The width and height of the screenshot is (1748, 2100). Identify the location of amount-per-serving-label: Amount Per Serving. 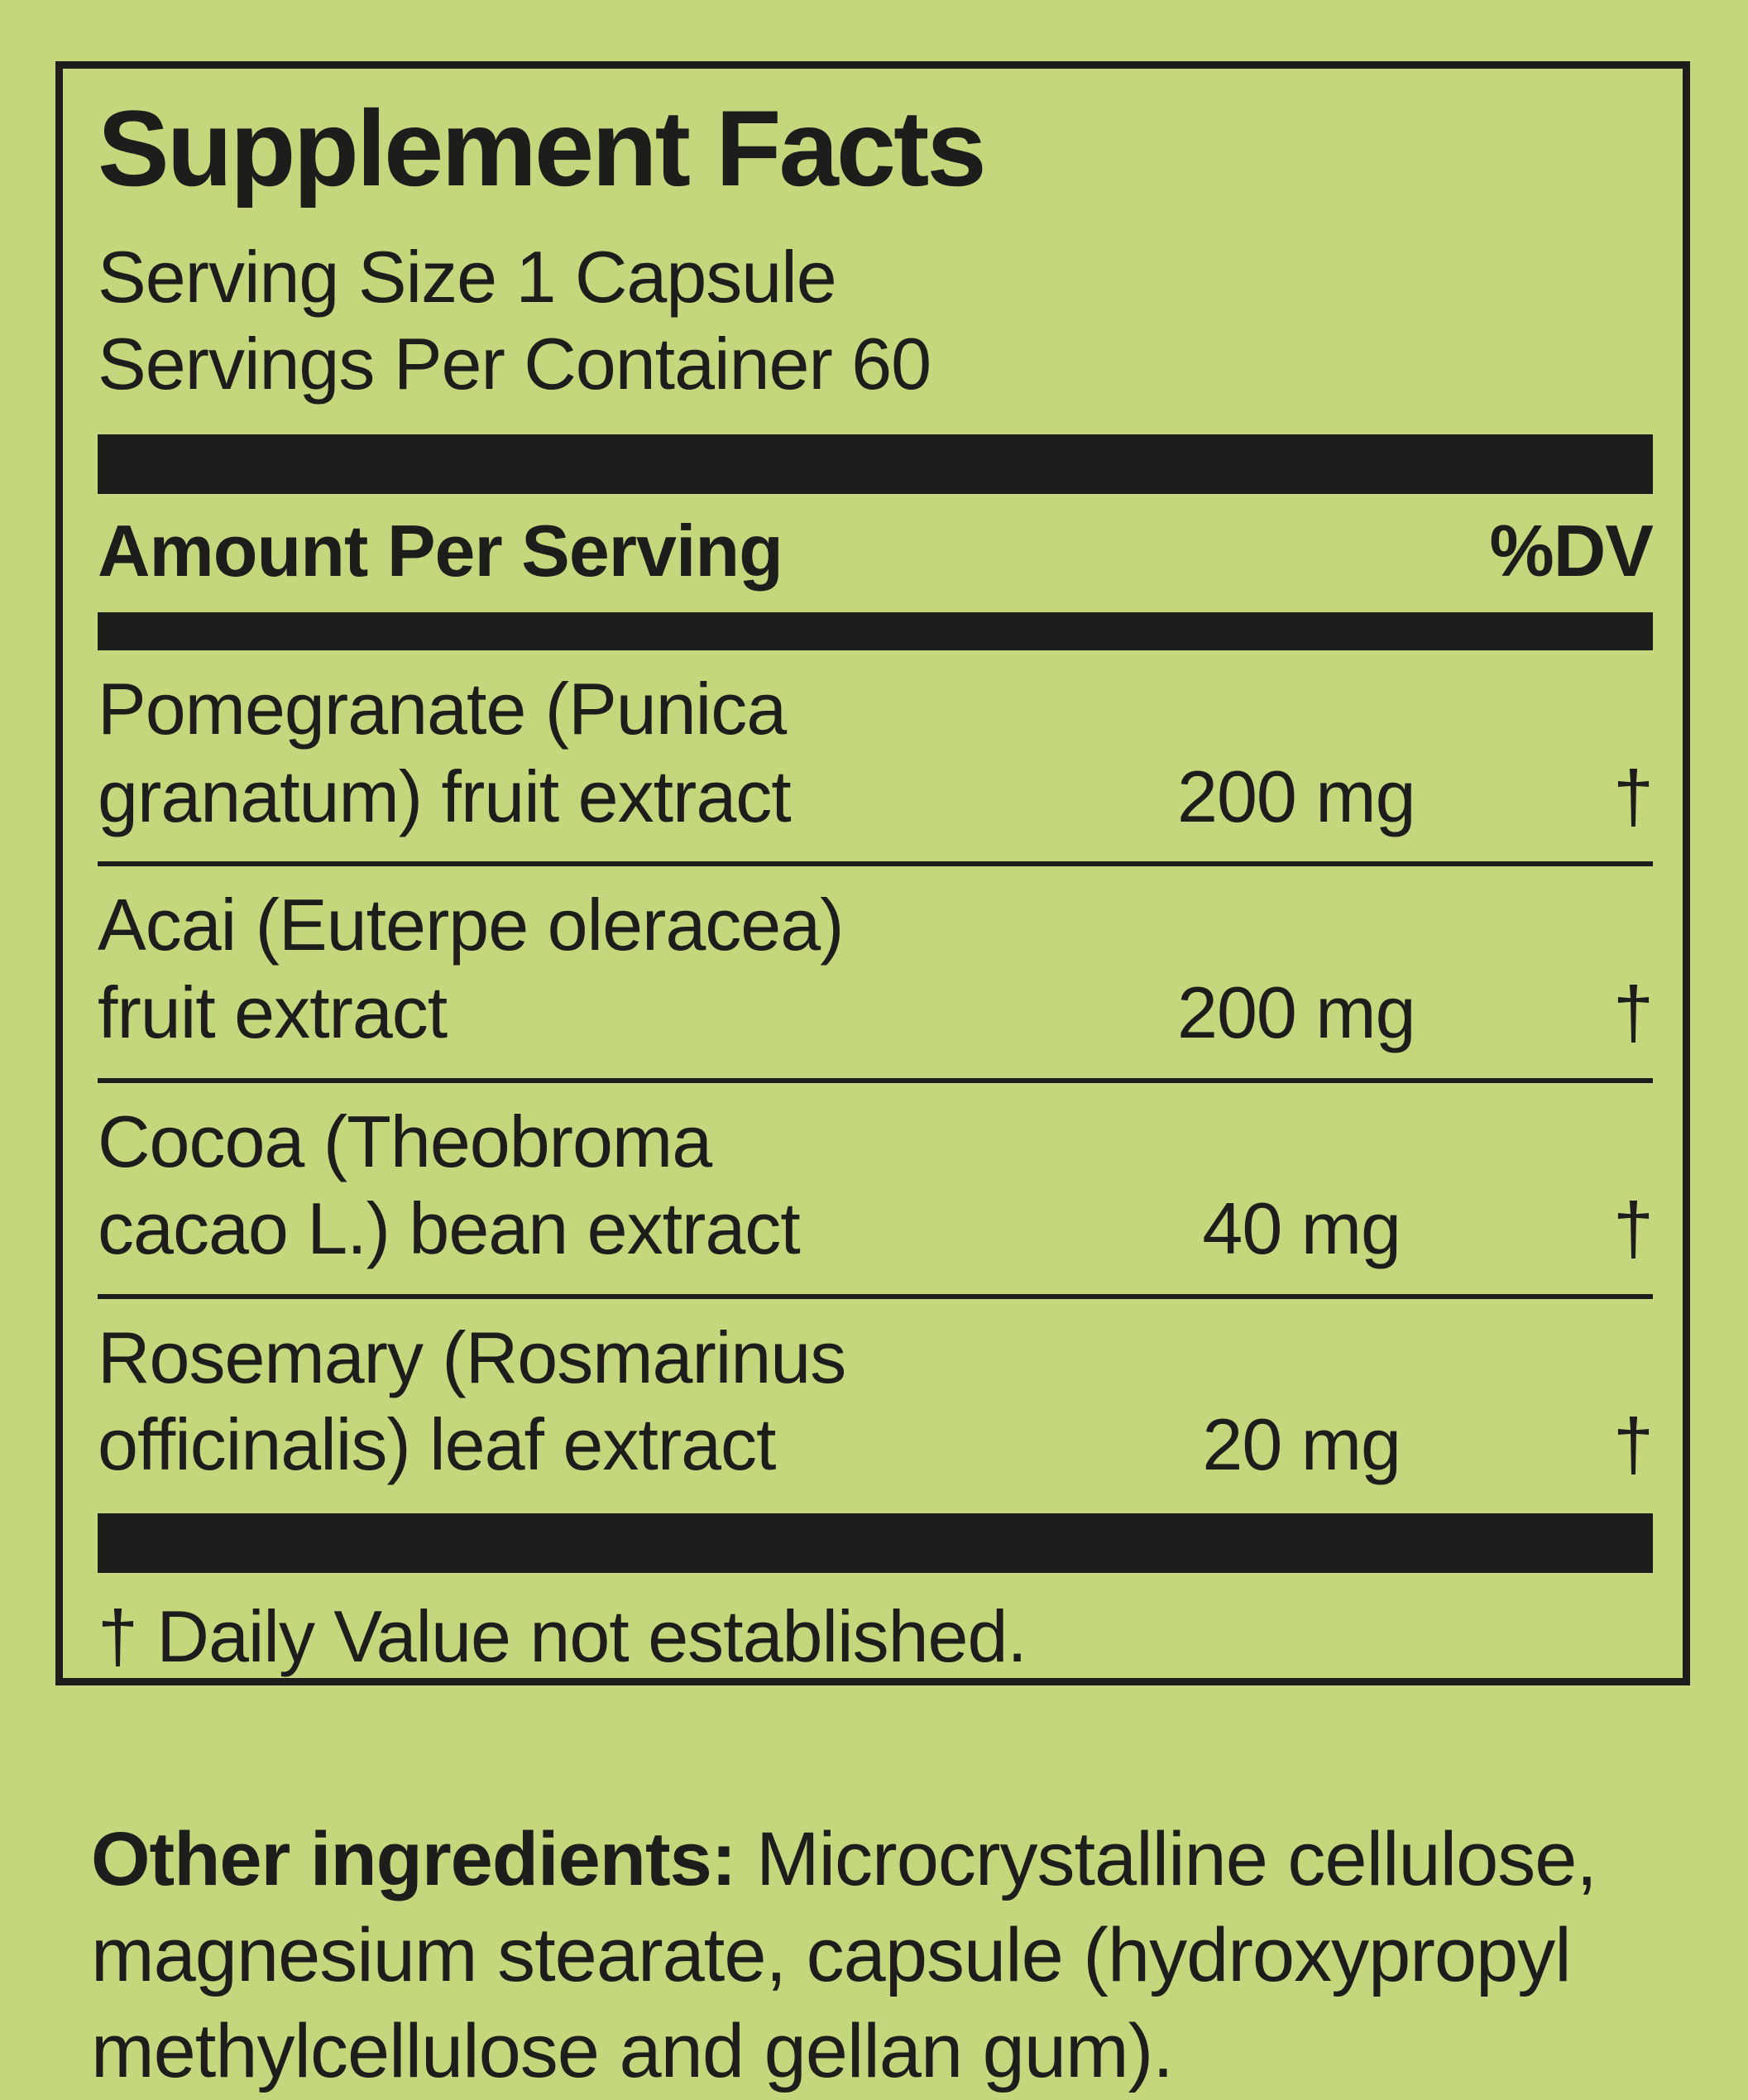
(440, 550).